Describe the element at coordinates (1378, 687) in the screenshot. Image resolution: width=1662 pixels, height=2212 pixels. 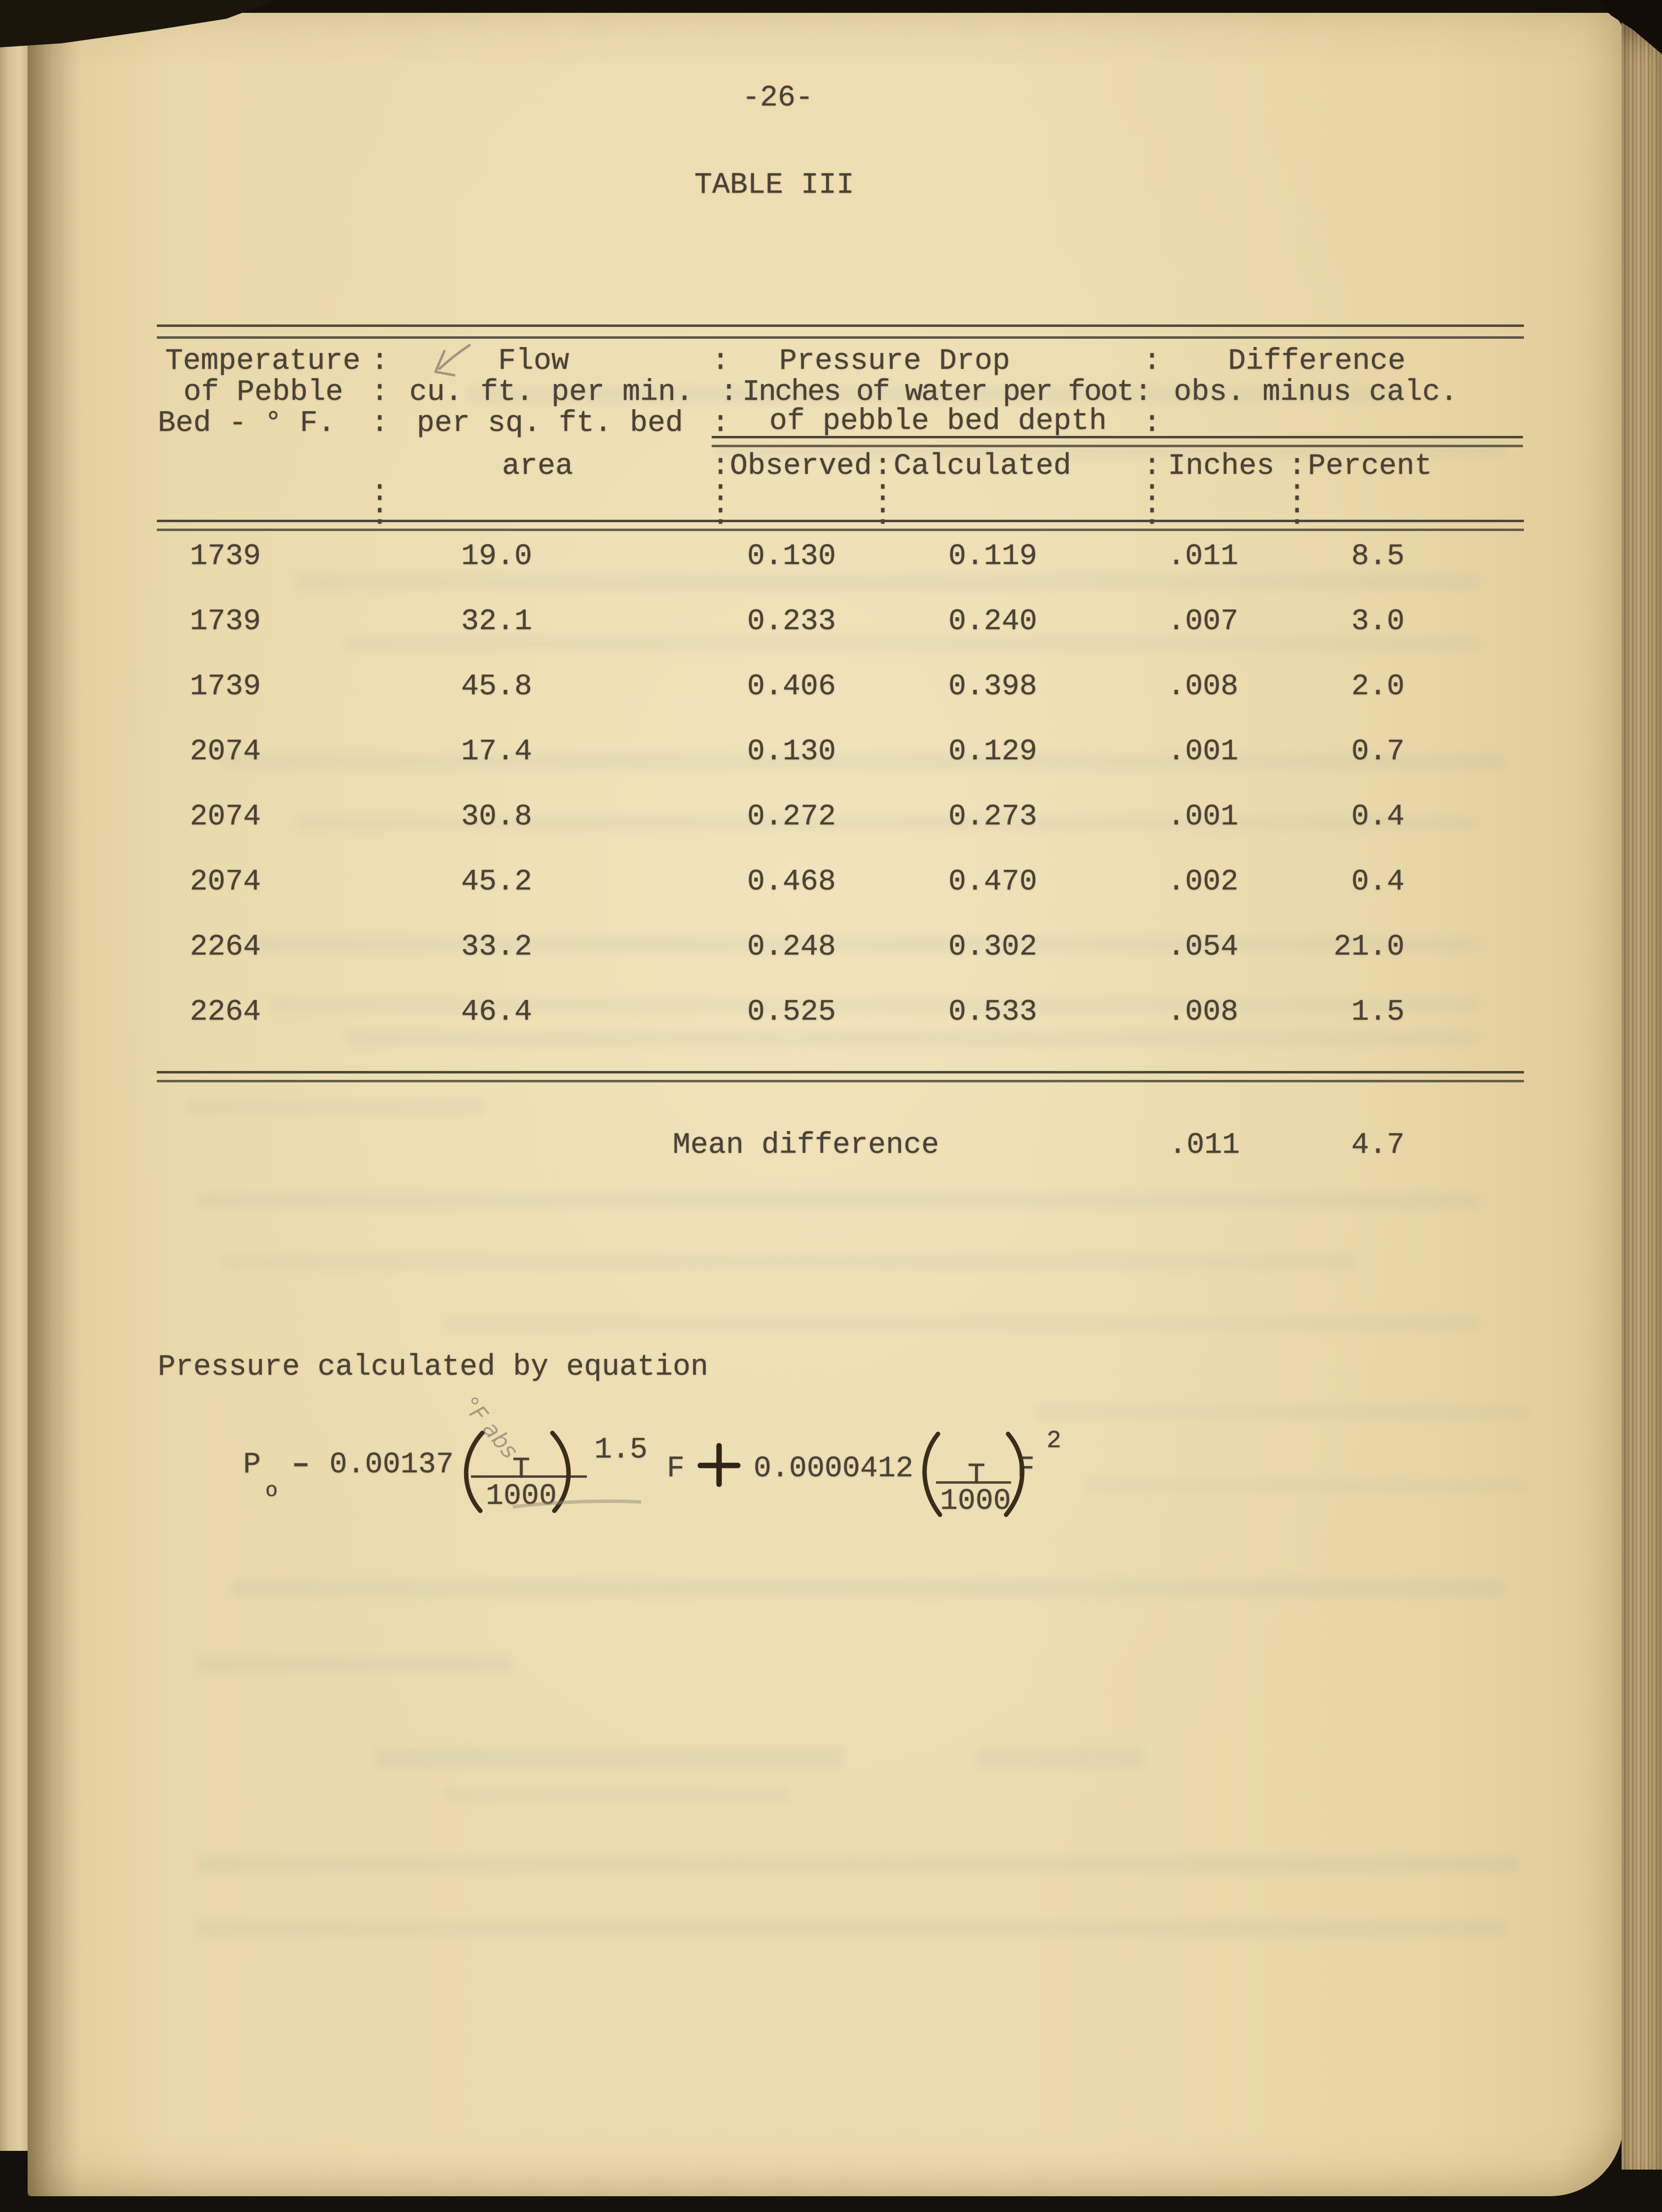
I see `cell-percent: 2.0` at that location.